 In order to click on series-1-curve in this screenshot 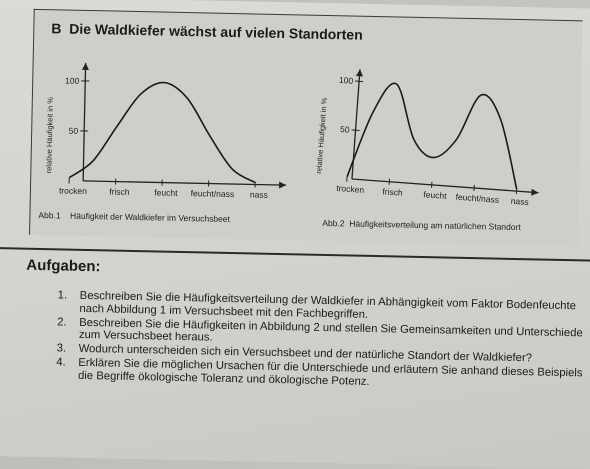, I will do `click(163, 132)`.